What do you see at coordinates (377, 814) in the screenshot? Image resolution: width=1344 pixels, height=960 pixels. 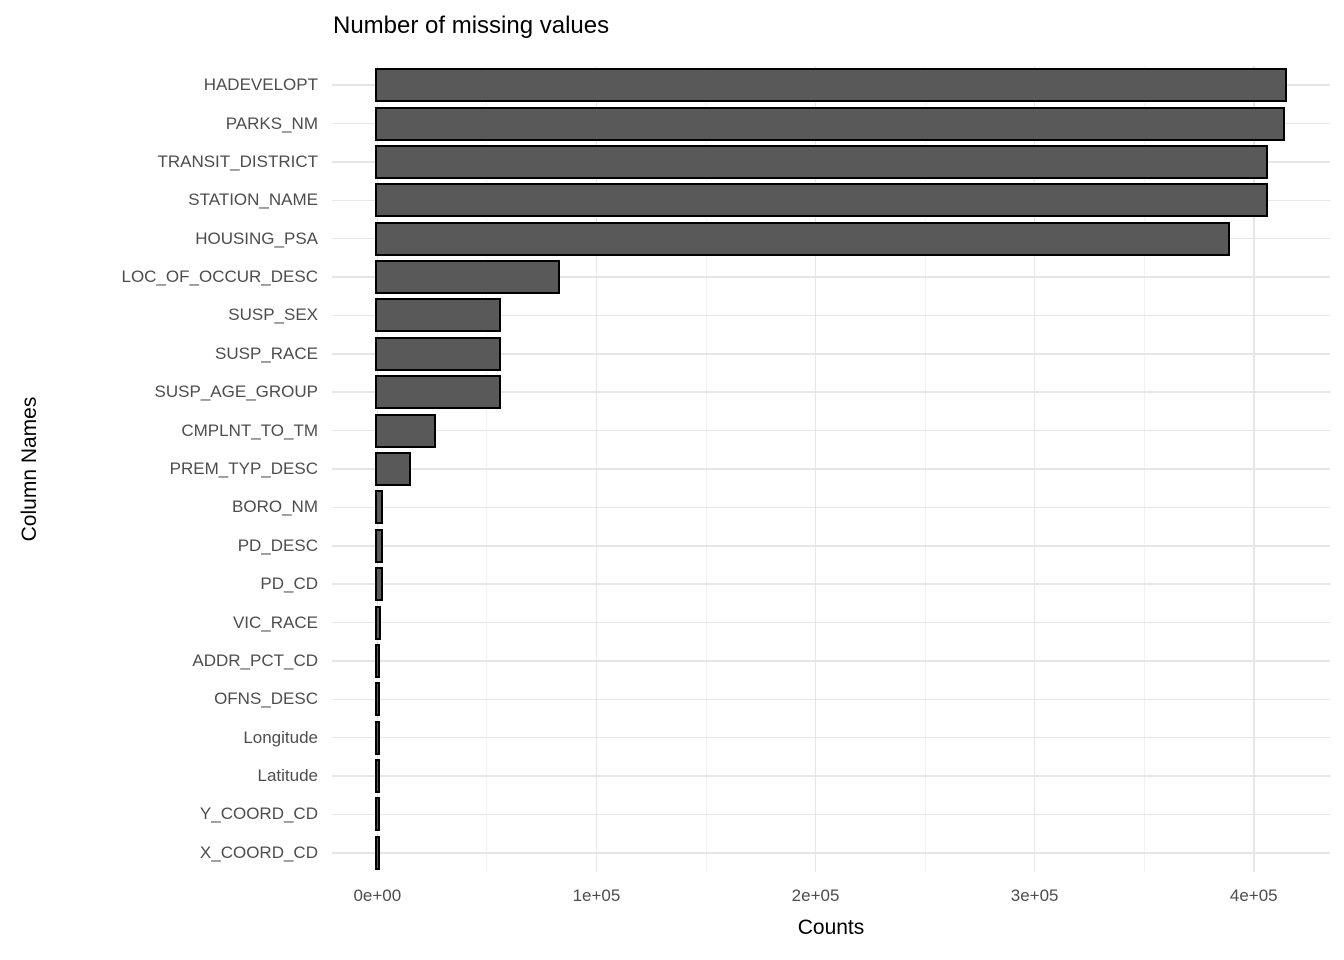 I see `bar-Y_COORD_CD` at bounding box center [377, 814].